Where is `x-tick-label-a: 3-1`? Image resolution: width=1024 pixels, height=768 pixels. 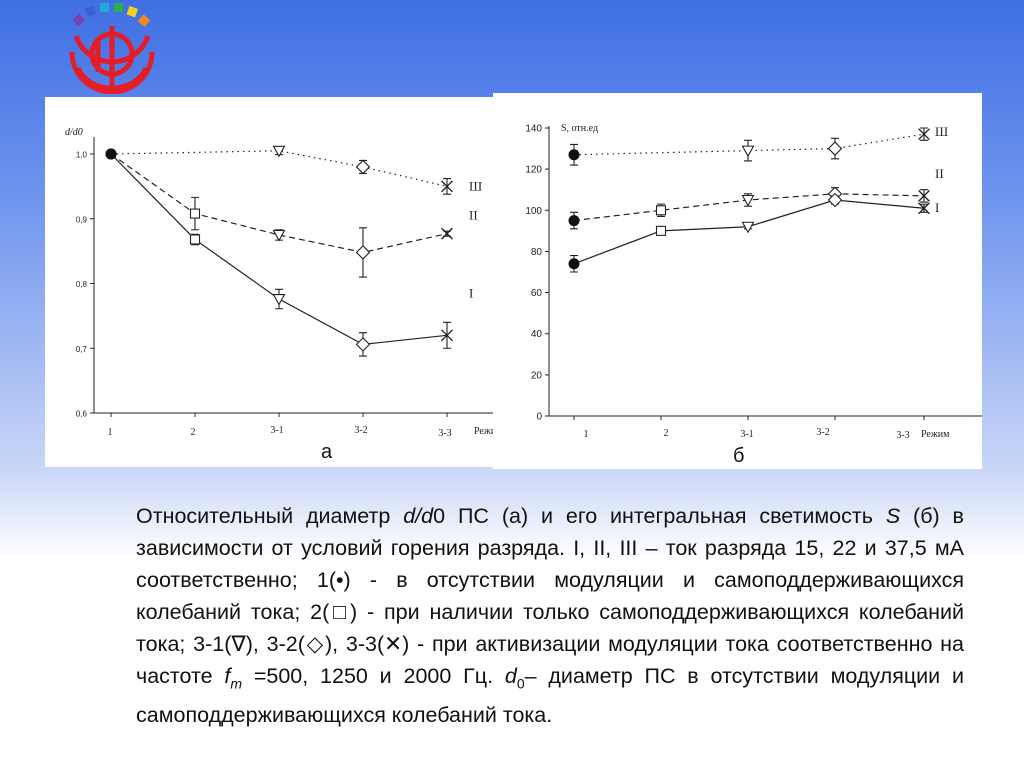
x-tick-label-a: 3-1 is located at coordinates (276, 430).